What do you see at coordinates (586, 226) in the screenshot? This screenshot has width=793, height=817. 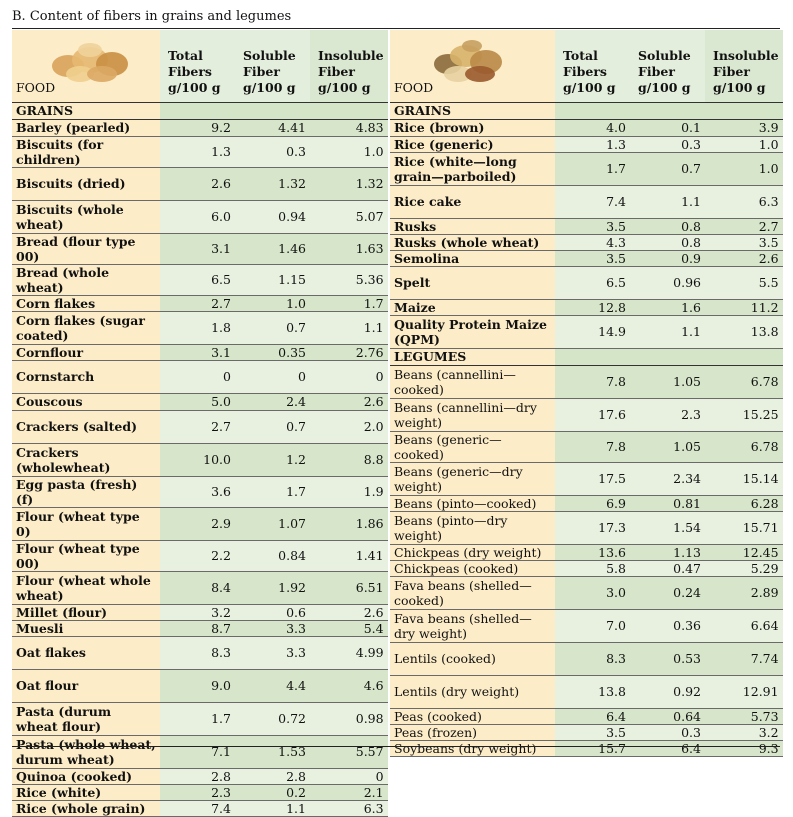 I see `table-row: Rusks 3.5 0.8 2.7` at bounding box center [586, 226].